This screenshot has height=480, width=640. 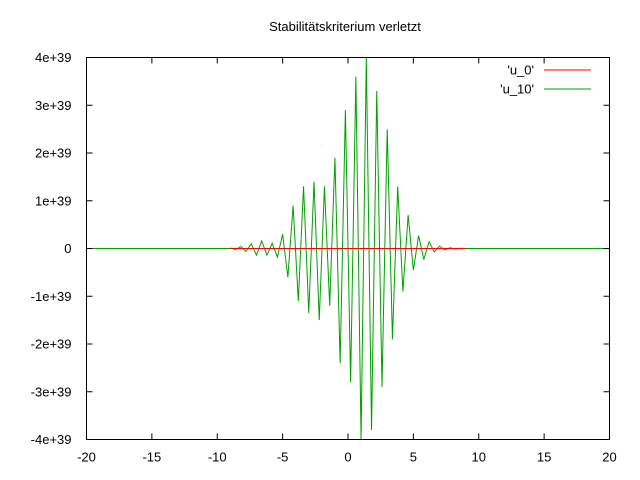 I want to click on legend-label: 'u_10', so click(x=517, y=89).